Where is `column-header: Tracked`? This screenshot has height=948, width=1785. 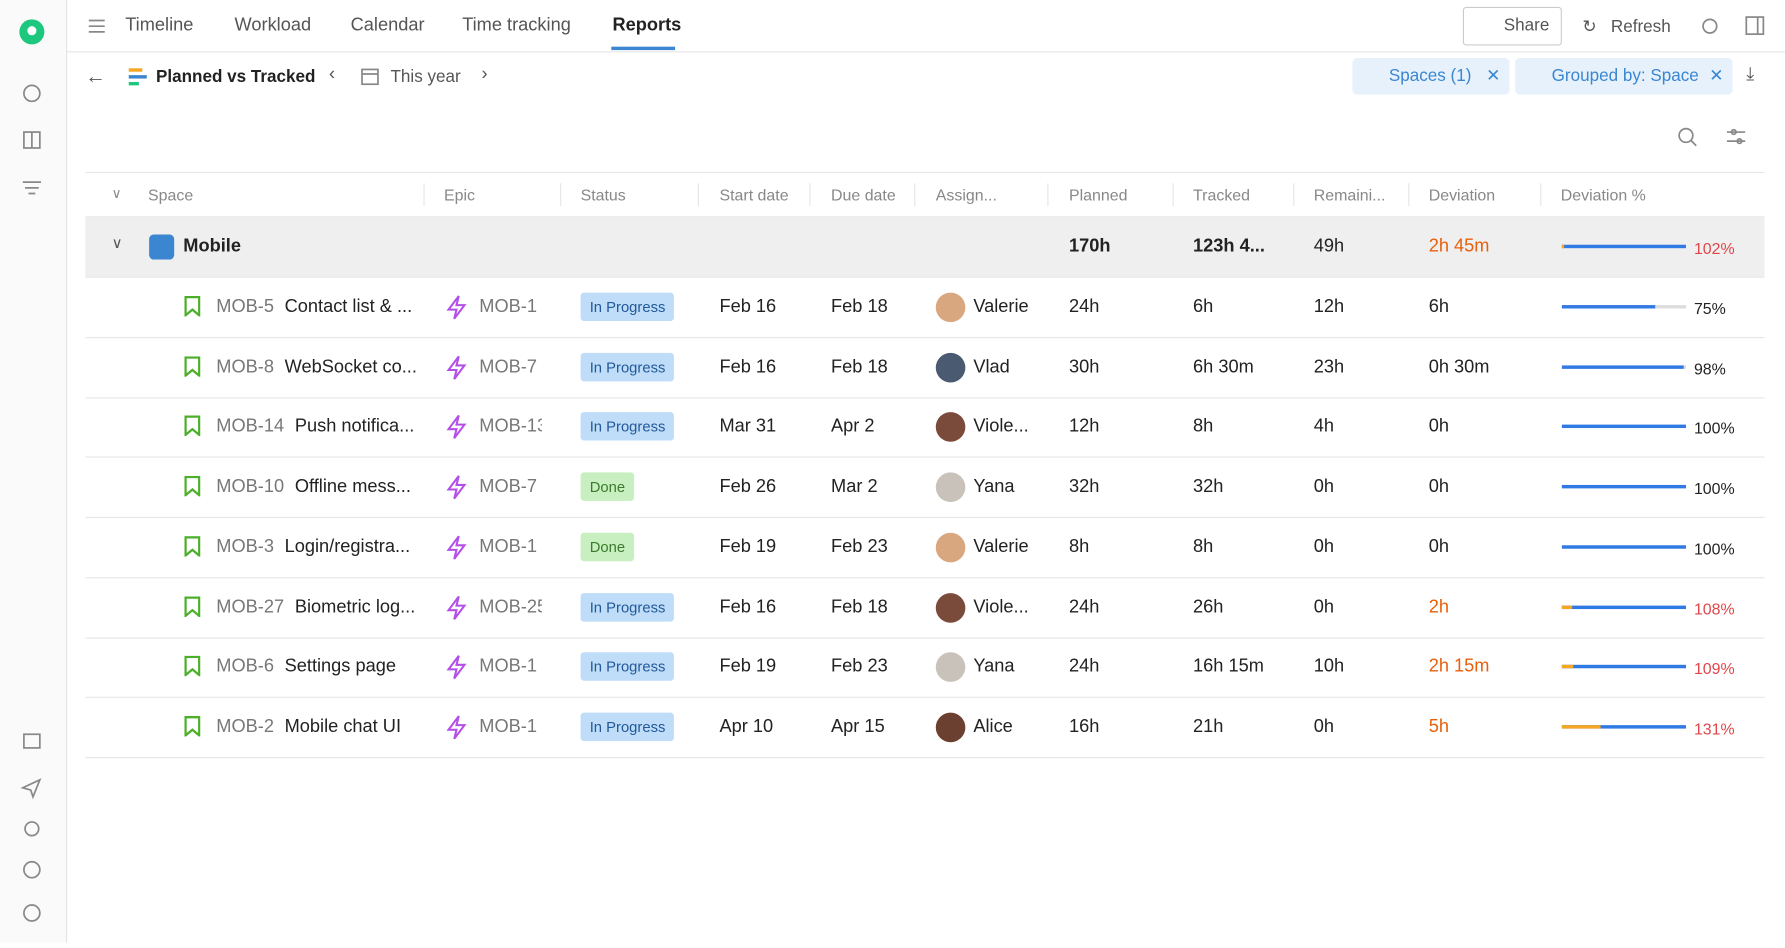
column-header: Tracked is located at coordinates (1222, 194).